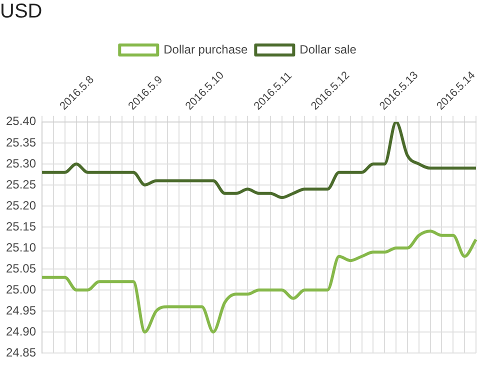 Image resolution: width=482 pixels, height=367 pixels. Describe the element at coordinates (21, 331) in the screenshot. I see `y-tick-label: 24.90` at that location.